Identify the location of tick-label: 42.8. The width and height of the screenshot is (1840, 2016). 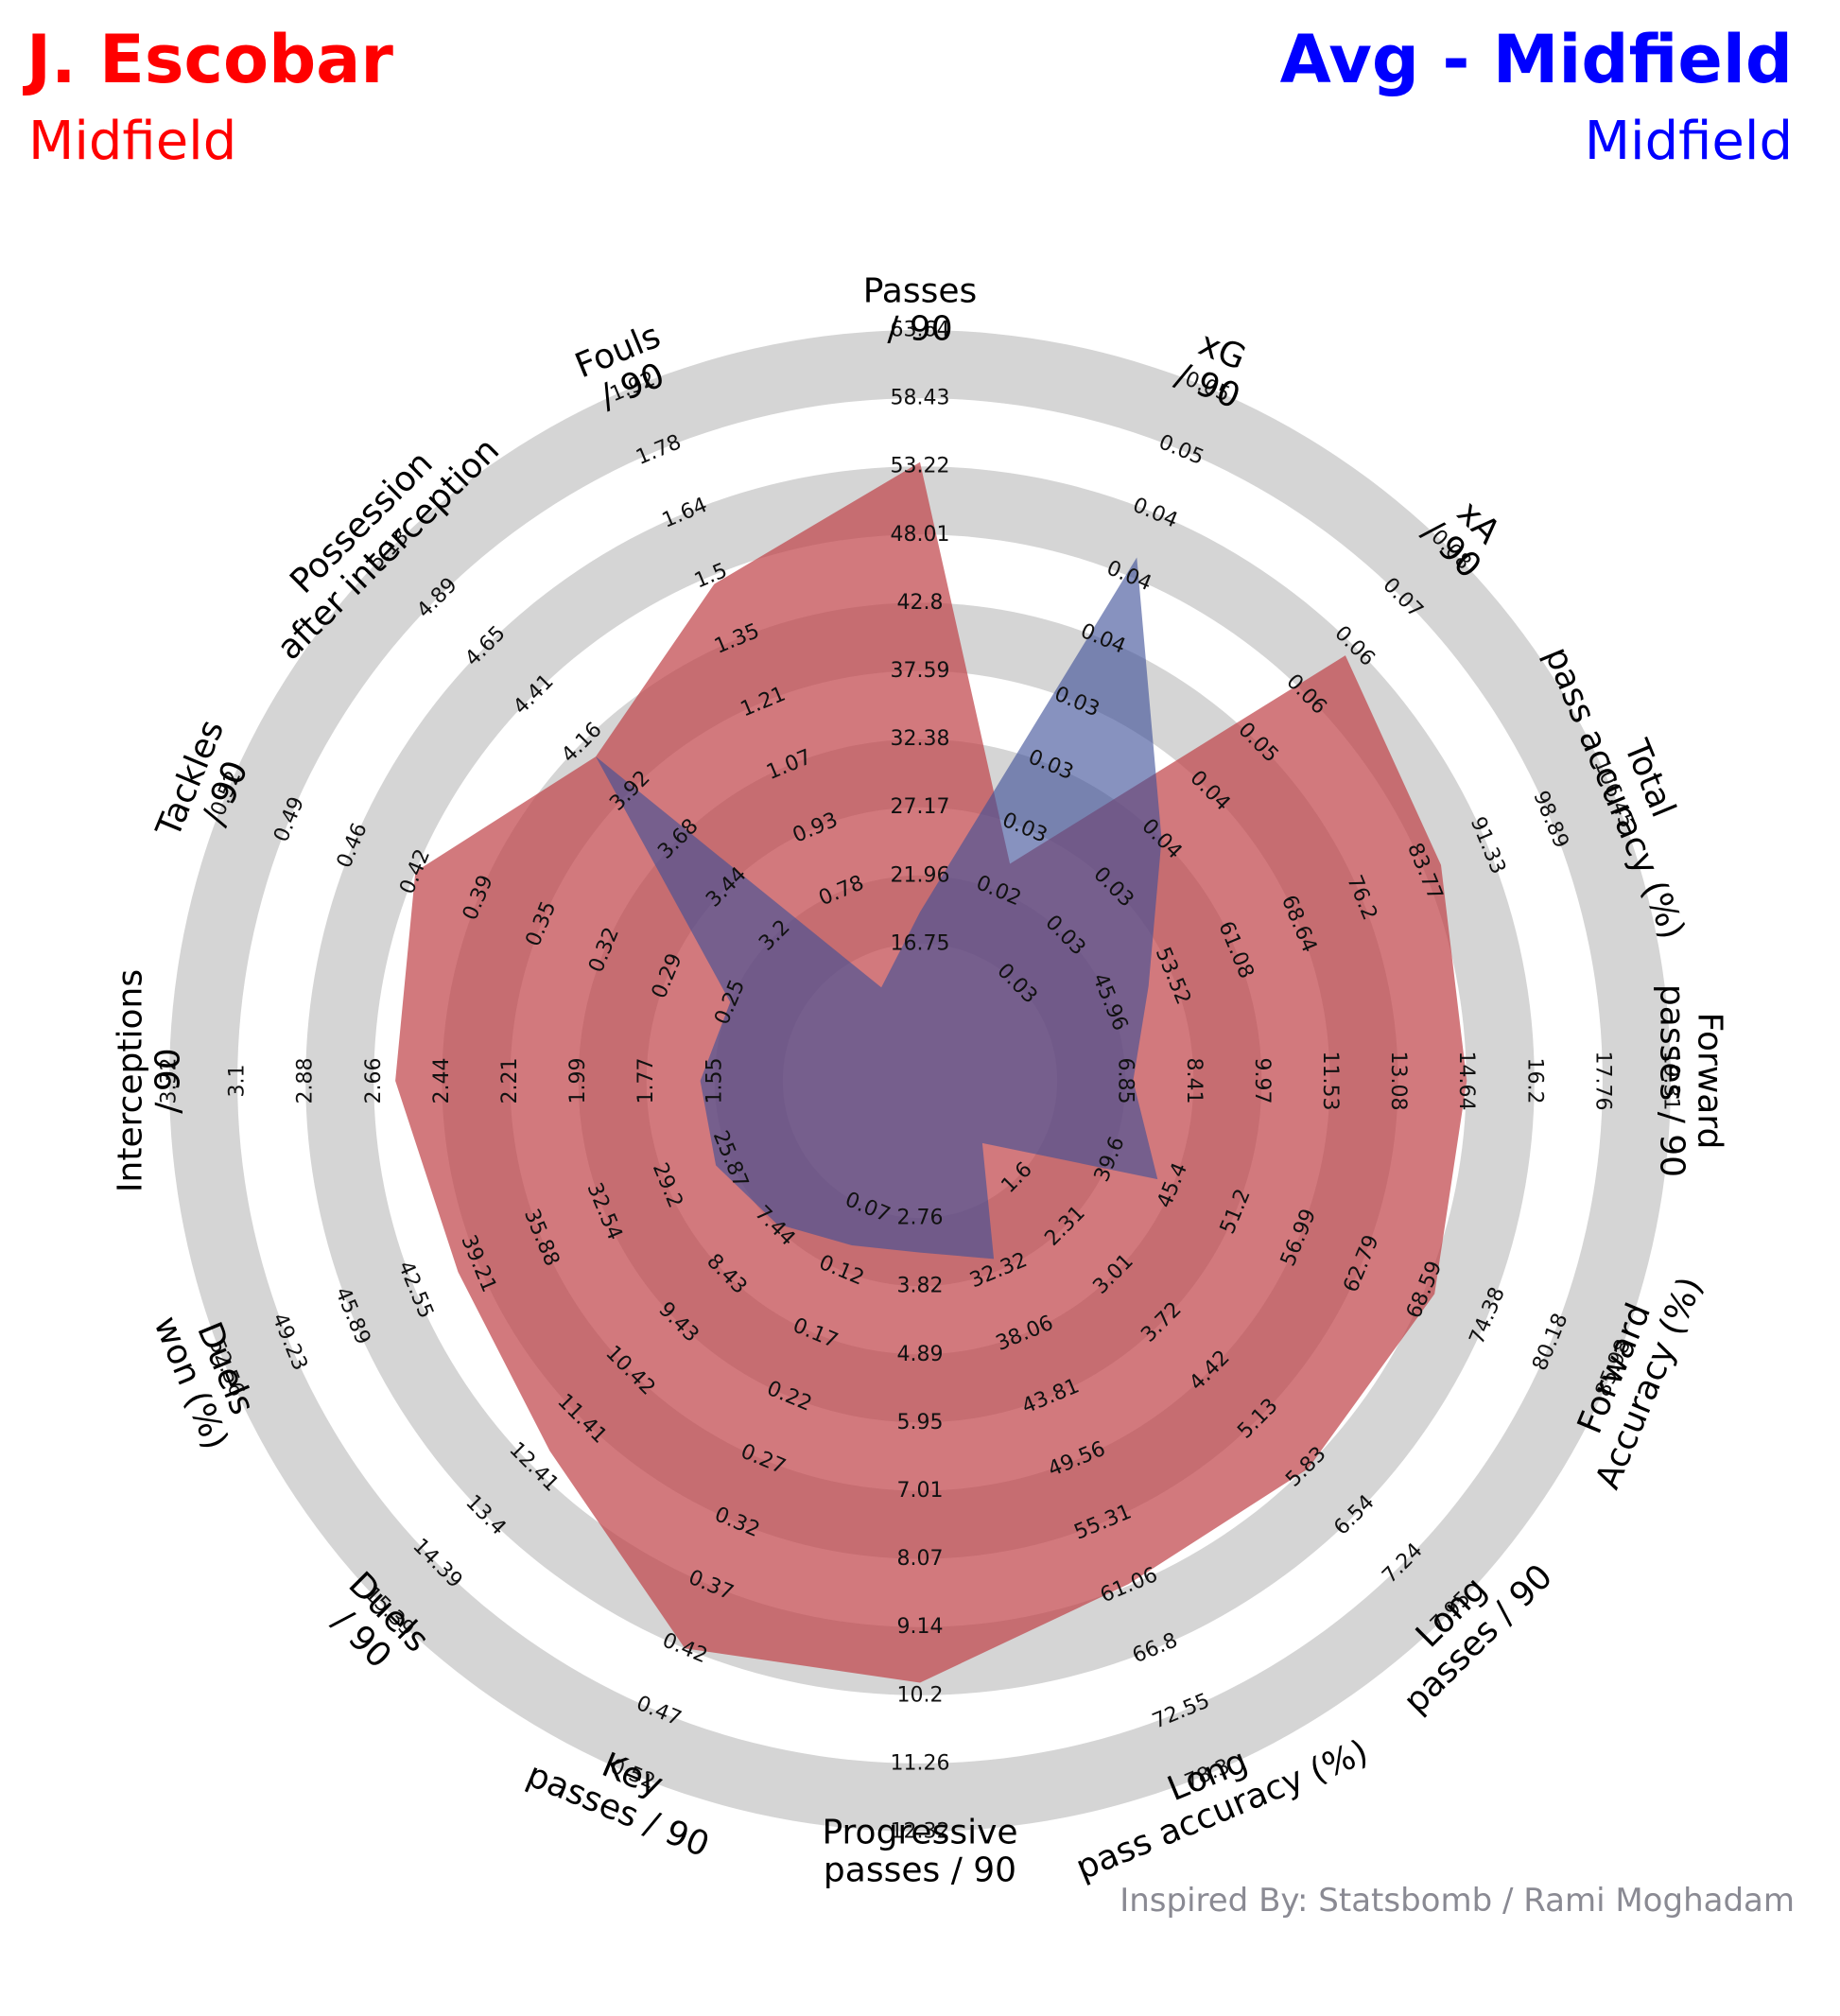
(920, 603).